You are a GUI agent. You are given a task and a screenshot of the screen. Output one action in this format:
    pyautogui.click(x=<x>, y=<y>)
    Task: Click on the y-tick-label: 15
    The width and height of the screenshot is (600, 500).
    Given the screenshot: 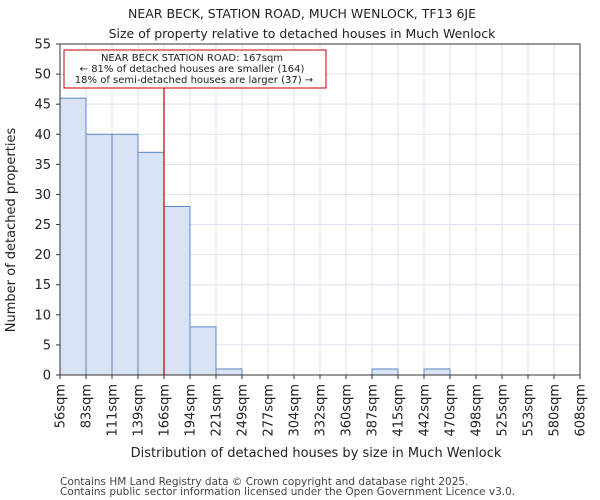 What is the action you would take?
    pyautogui.click(x=42, y=285)
    